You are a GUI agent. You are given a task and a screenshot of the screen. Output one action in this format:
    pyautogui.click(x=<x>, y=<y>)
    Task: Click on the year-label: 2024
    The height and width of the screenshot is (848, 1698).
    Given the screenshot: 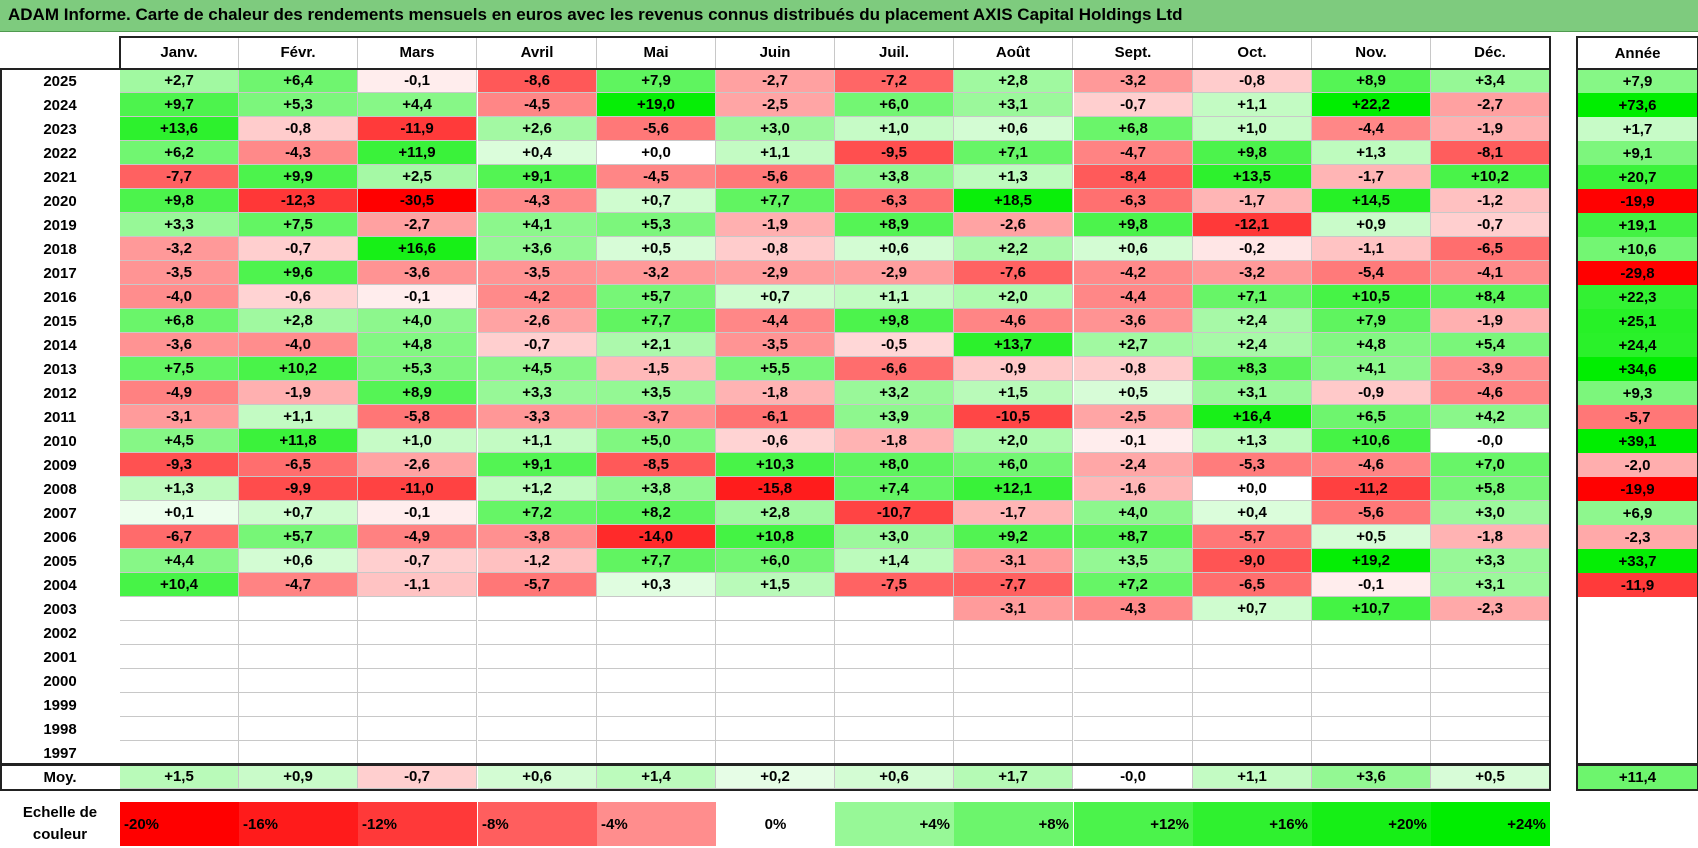 What is the action you would take?
    pyautogui.click(x=60, y=105)
    